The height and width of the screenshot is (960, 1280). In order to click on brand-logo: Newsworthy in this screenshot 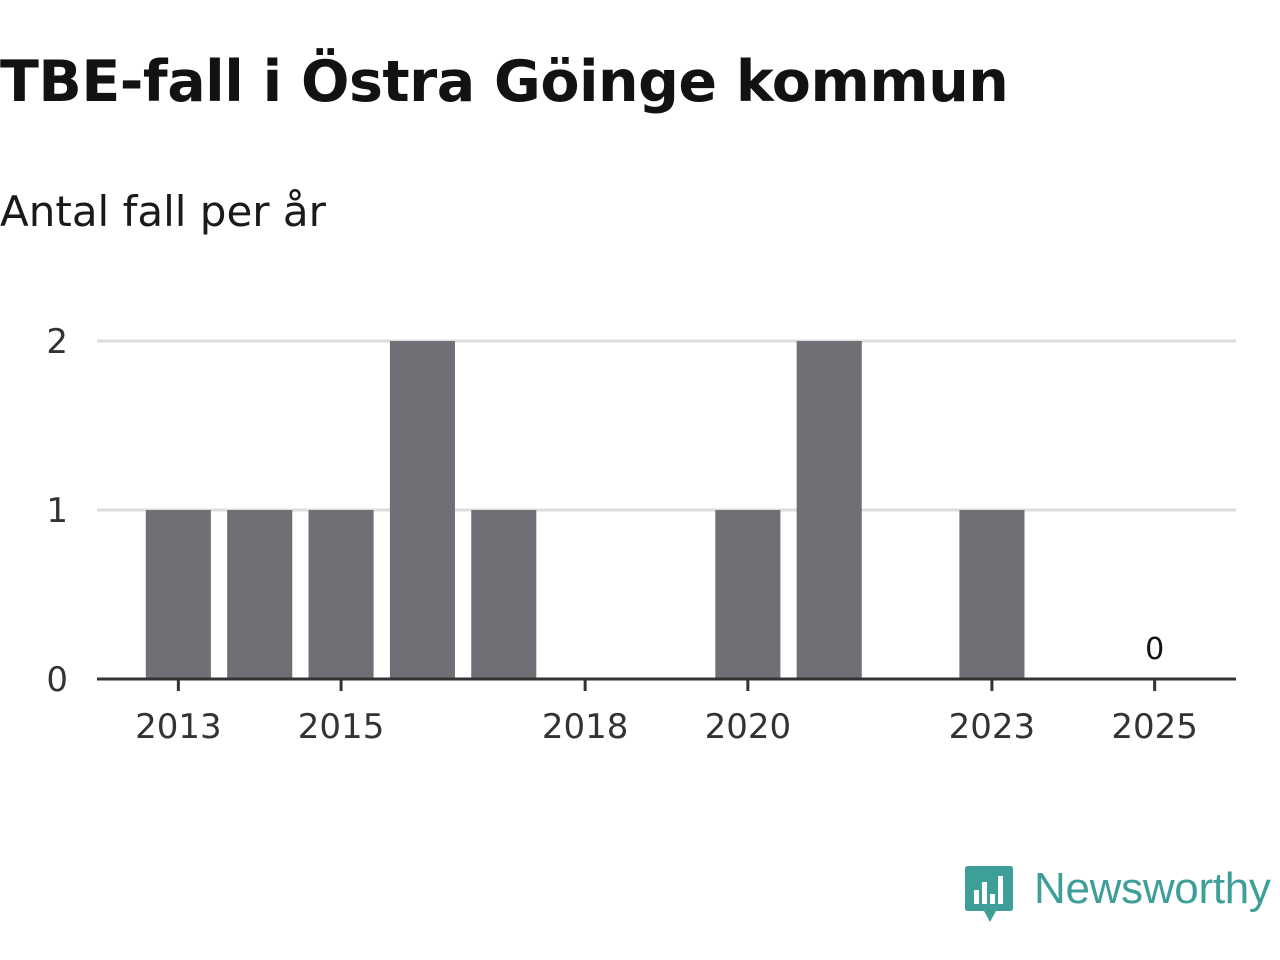, I will do `click(1117, 894)`.